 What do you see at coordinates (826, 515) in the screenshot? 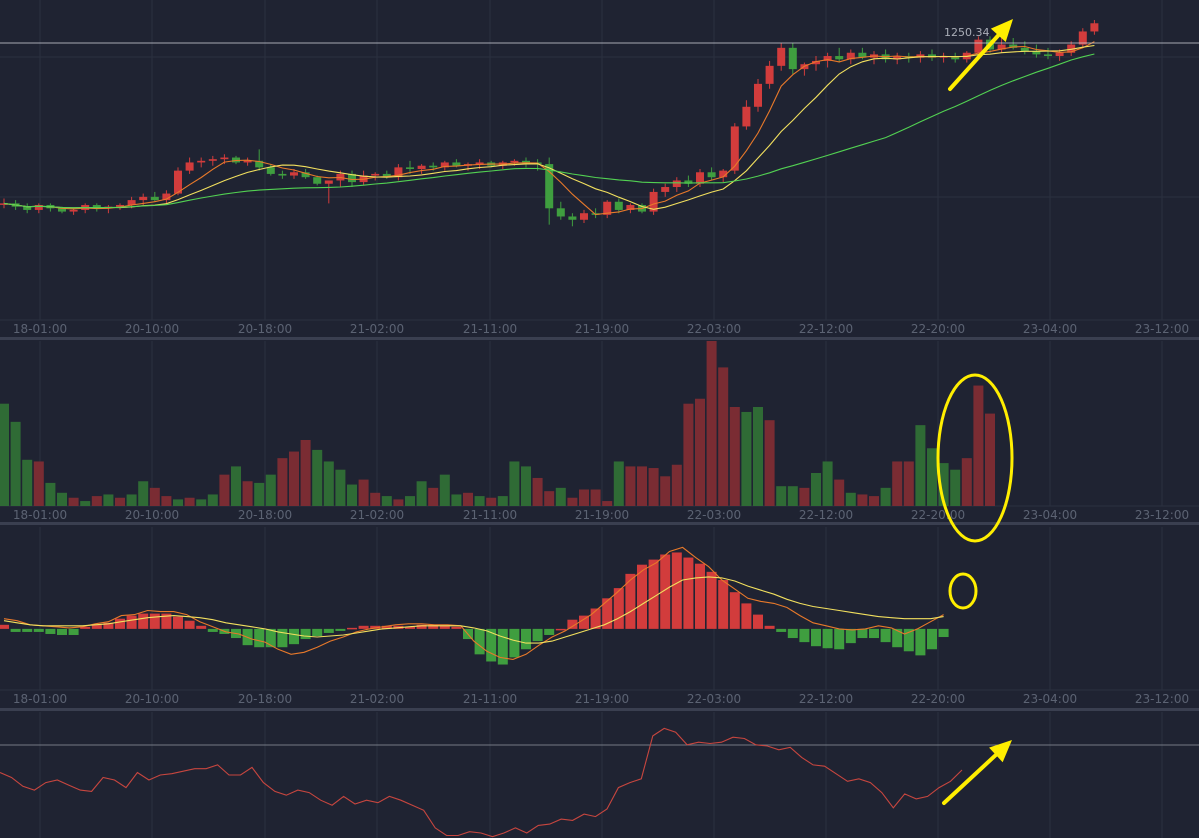
I see `volume-x-tick-label: 22-12:00` at bounding box center [826, 515].